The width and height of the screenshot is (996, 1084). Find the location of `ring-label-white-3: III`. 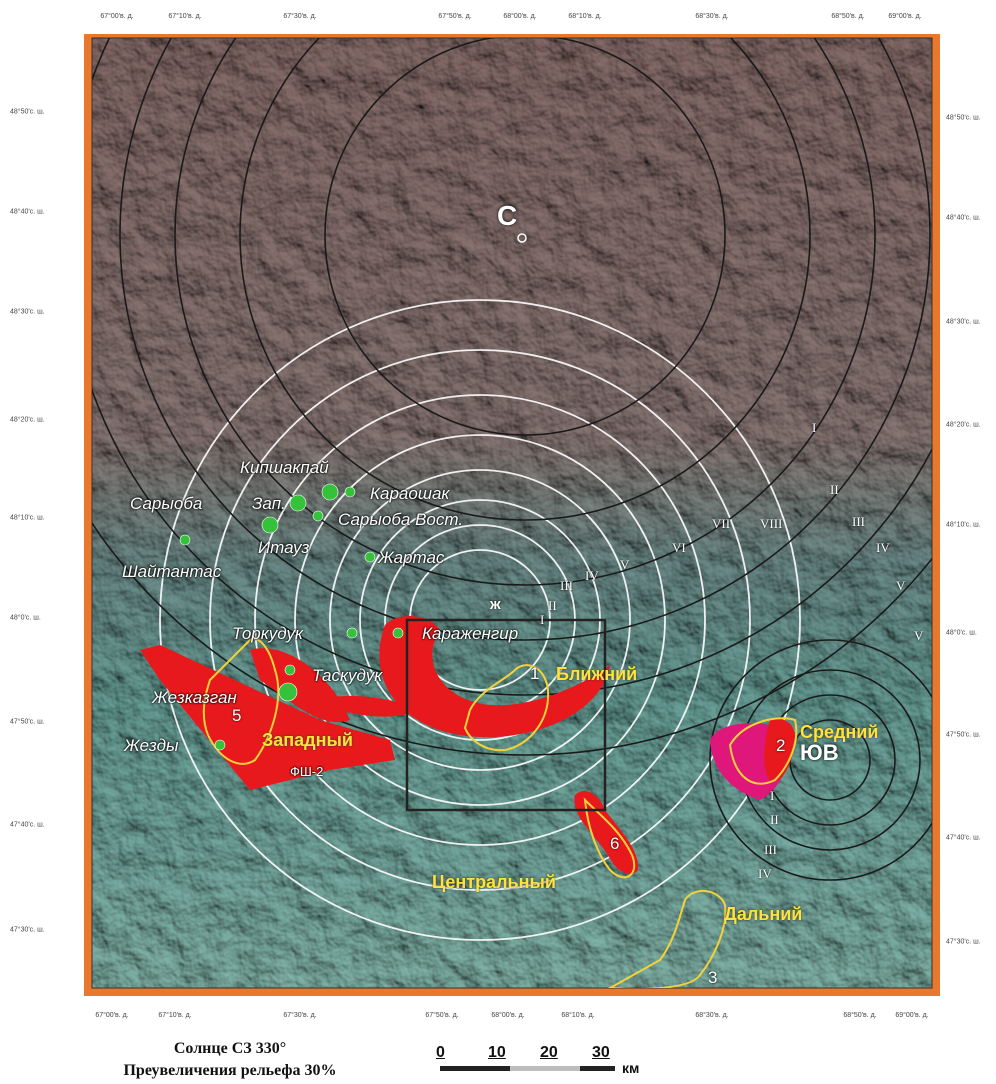

ring-label-white-3: III is located at coordinates (566, 585).